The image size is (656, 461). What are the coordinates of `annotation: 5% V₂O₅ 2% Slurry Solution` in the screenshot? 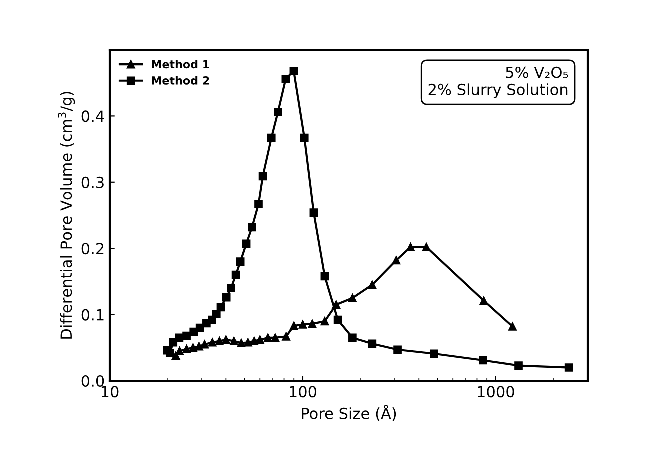 It's located at (498, 82).